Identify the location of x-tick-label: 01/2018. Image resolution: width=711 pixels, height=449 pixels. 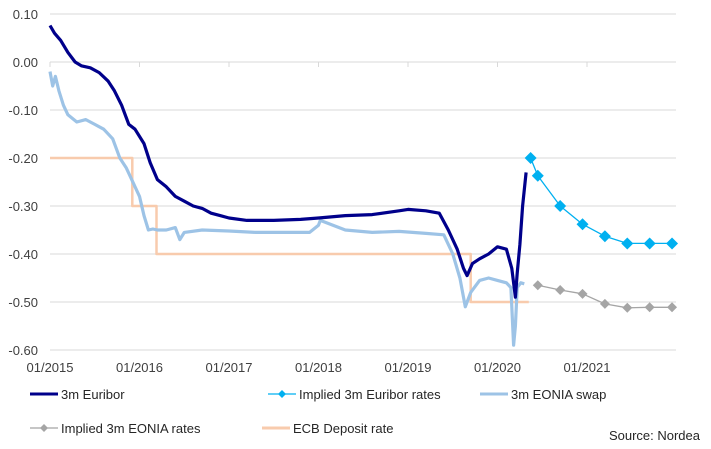
(318, 367).